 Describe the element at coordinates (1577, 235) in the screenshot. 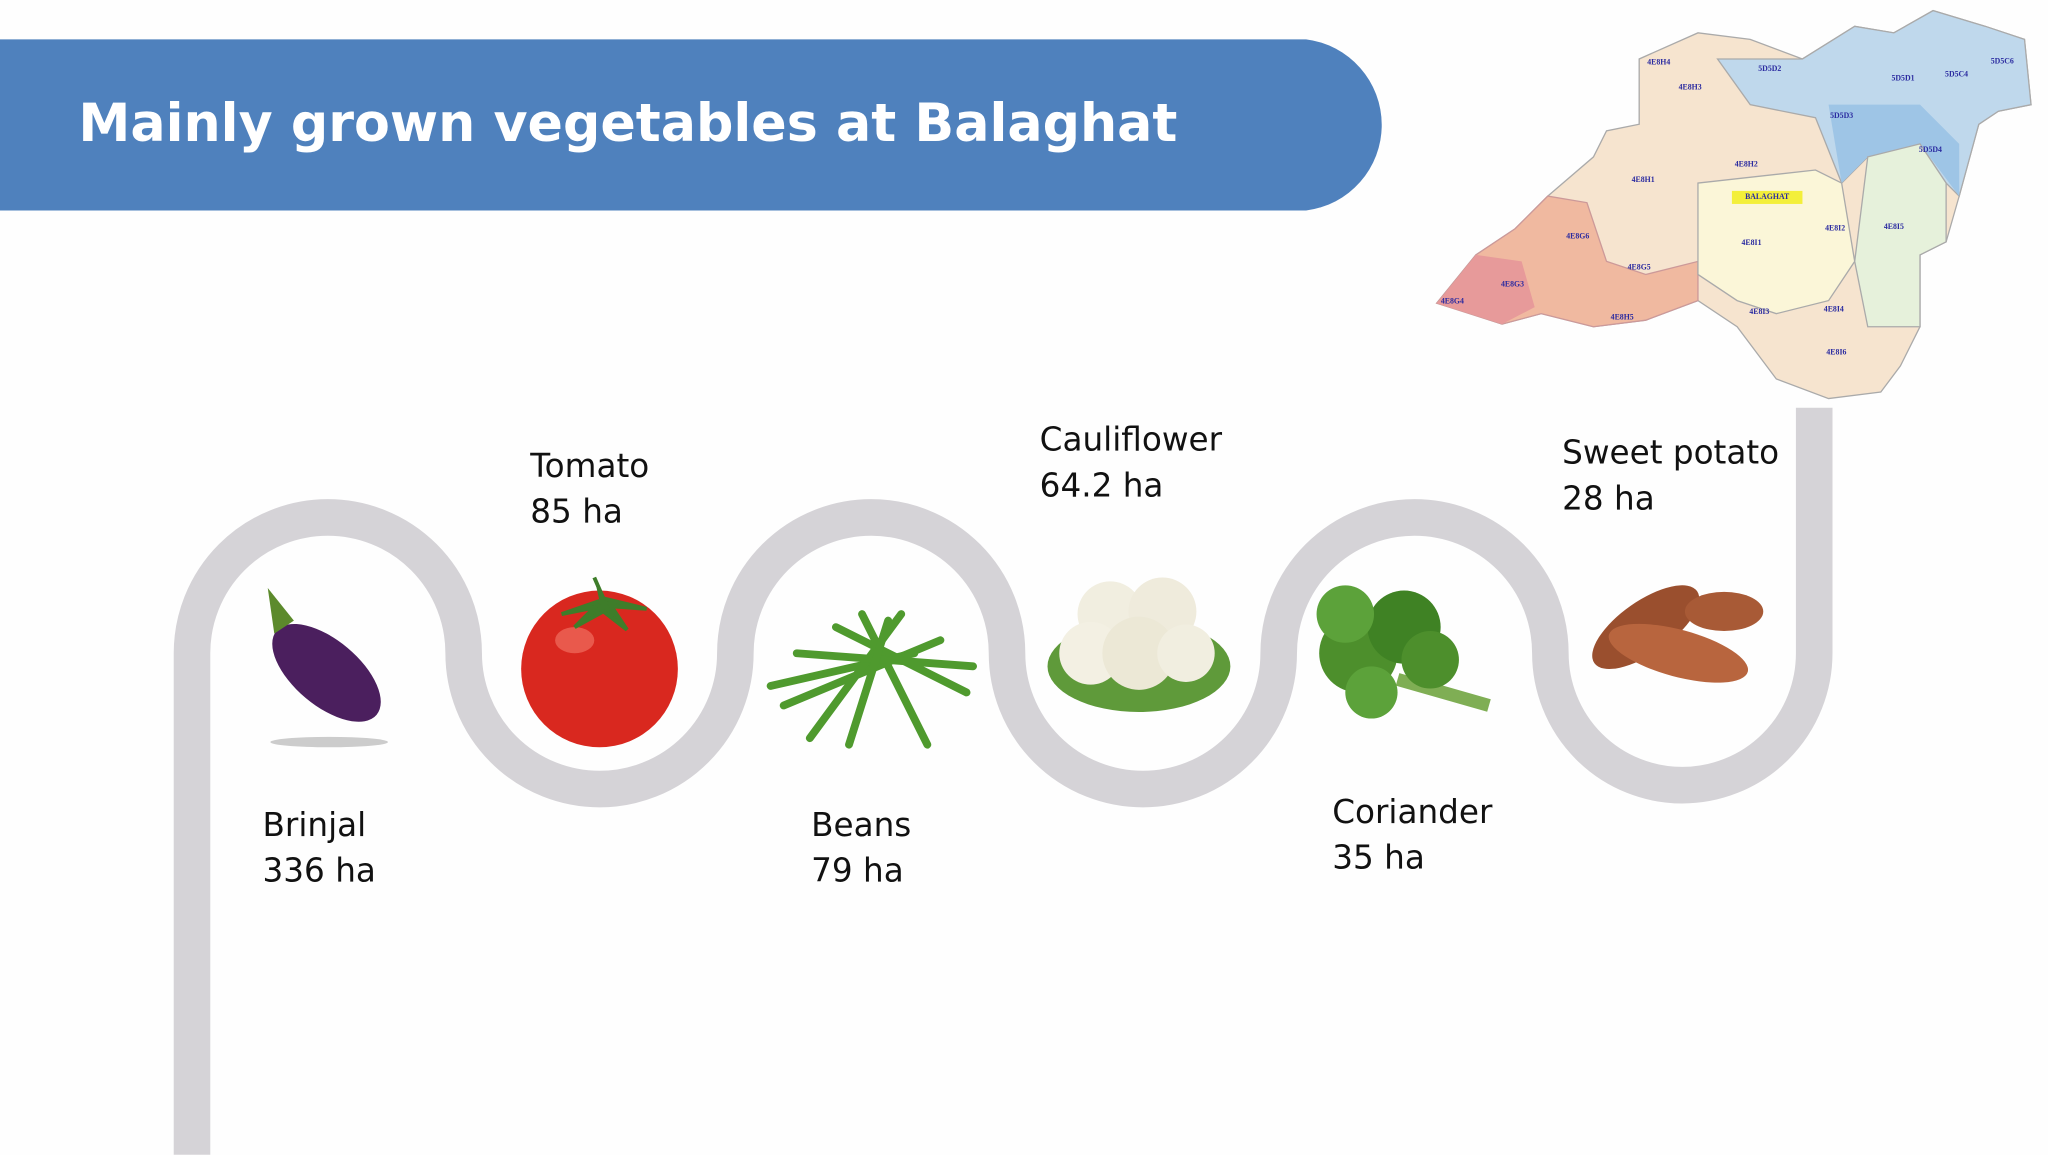

I see `map-label: 4E8G6` at that location.